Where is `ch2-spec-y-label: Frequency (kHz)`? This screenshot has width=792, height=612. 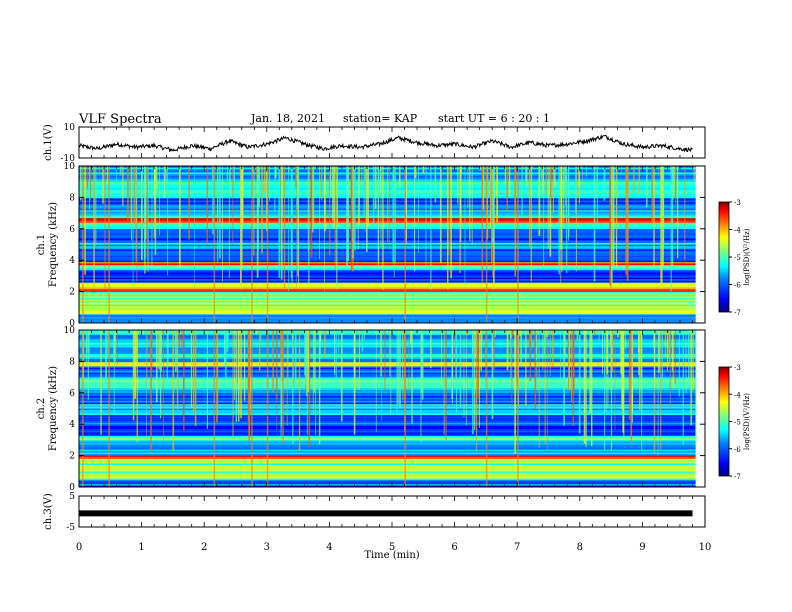
ch2-spec-y-label: Frequency (kHz) is located at coordinates (53, 408).